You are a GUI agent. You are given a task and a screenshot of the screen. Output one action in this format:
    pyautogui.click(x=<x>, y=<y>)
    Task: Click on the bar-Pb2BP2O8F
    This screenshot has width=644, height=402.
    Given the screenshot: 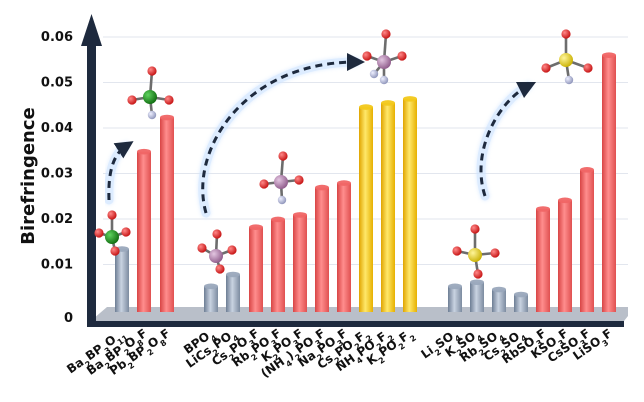 What is the action you would take?
    pyautogui.click(x=167, y=213)
    